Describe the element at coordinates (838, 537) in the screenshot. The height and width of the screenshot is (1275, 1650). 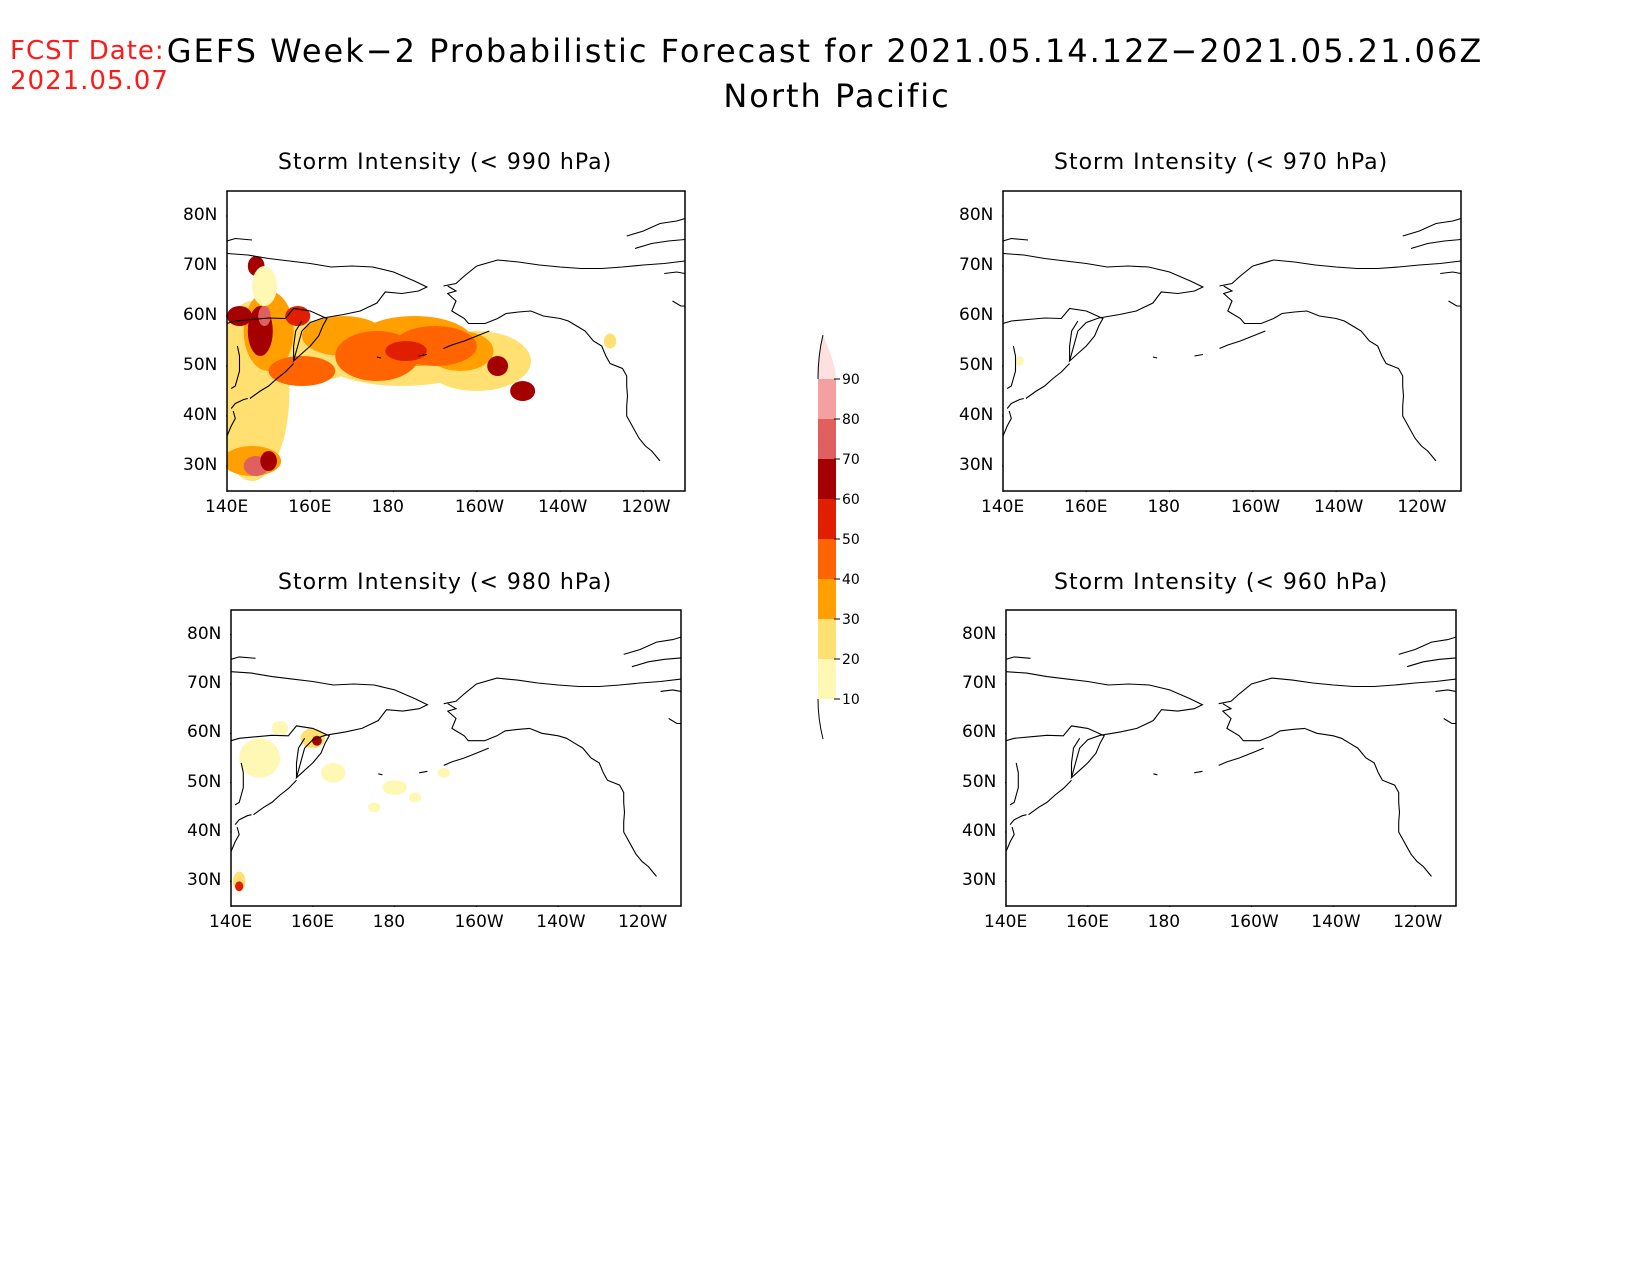
I see `colorbar-graphic: 90 80 70 60 50 40 30 20 10` at that location.